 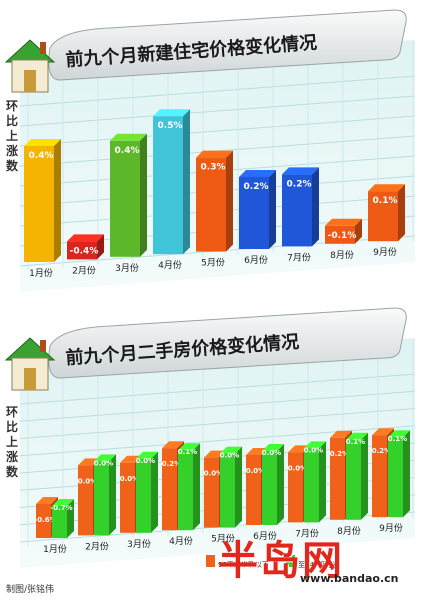 I want to click on footer-credit: 制图/张铭伟, so click(x=30, y=590).